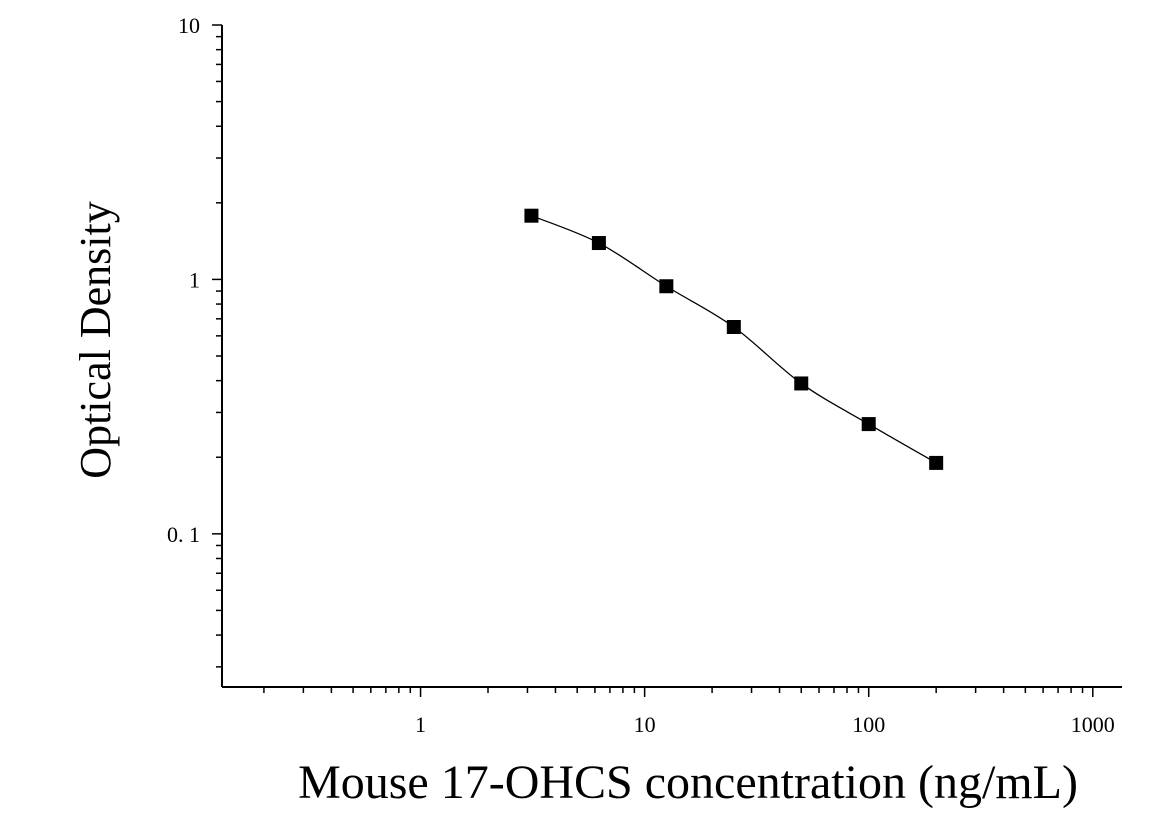 The image size is (1149, 823). Describe the element at coordinates (689, 712) in the screenshot. I see `x-axis-ticks: 1 10 100 1000` at that location.